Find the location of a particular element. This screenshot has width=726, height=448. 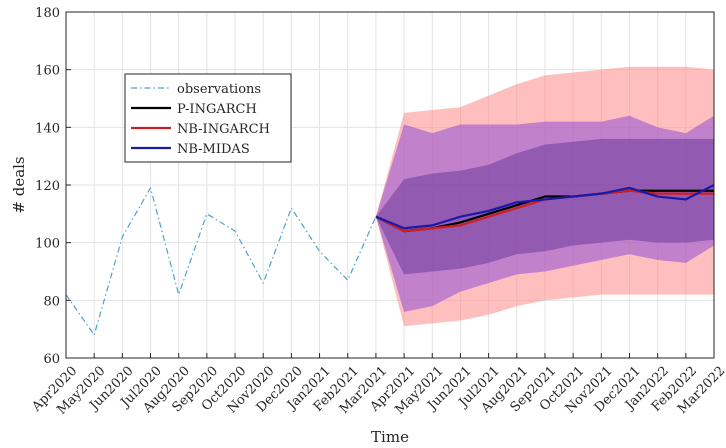

y-tick-label: 140 is located at coordinates (47, 128).